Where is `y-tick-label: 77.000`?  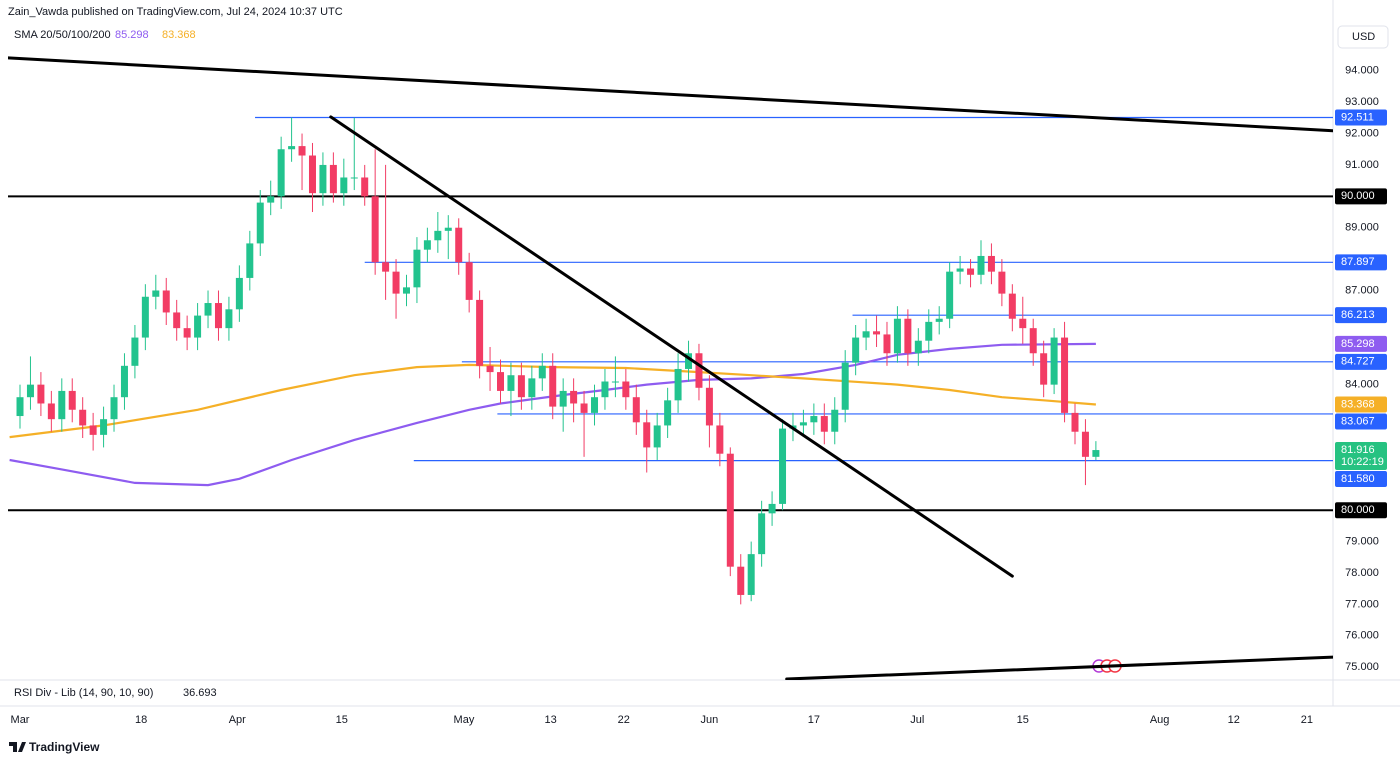
y-tick-label: 77.000 is located at coordinates (1362, 604).